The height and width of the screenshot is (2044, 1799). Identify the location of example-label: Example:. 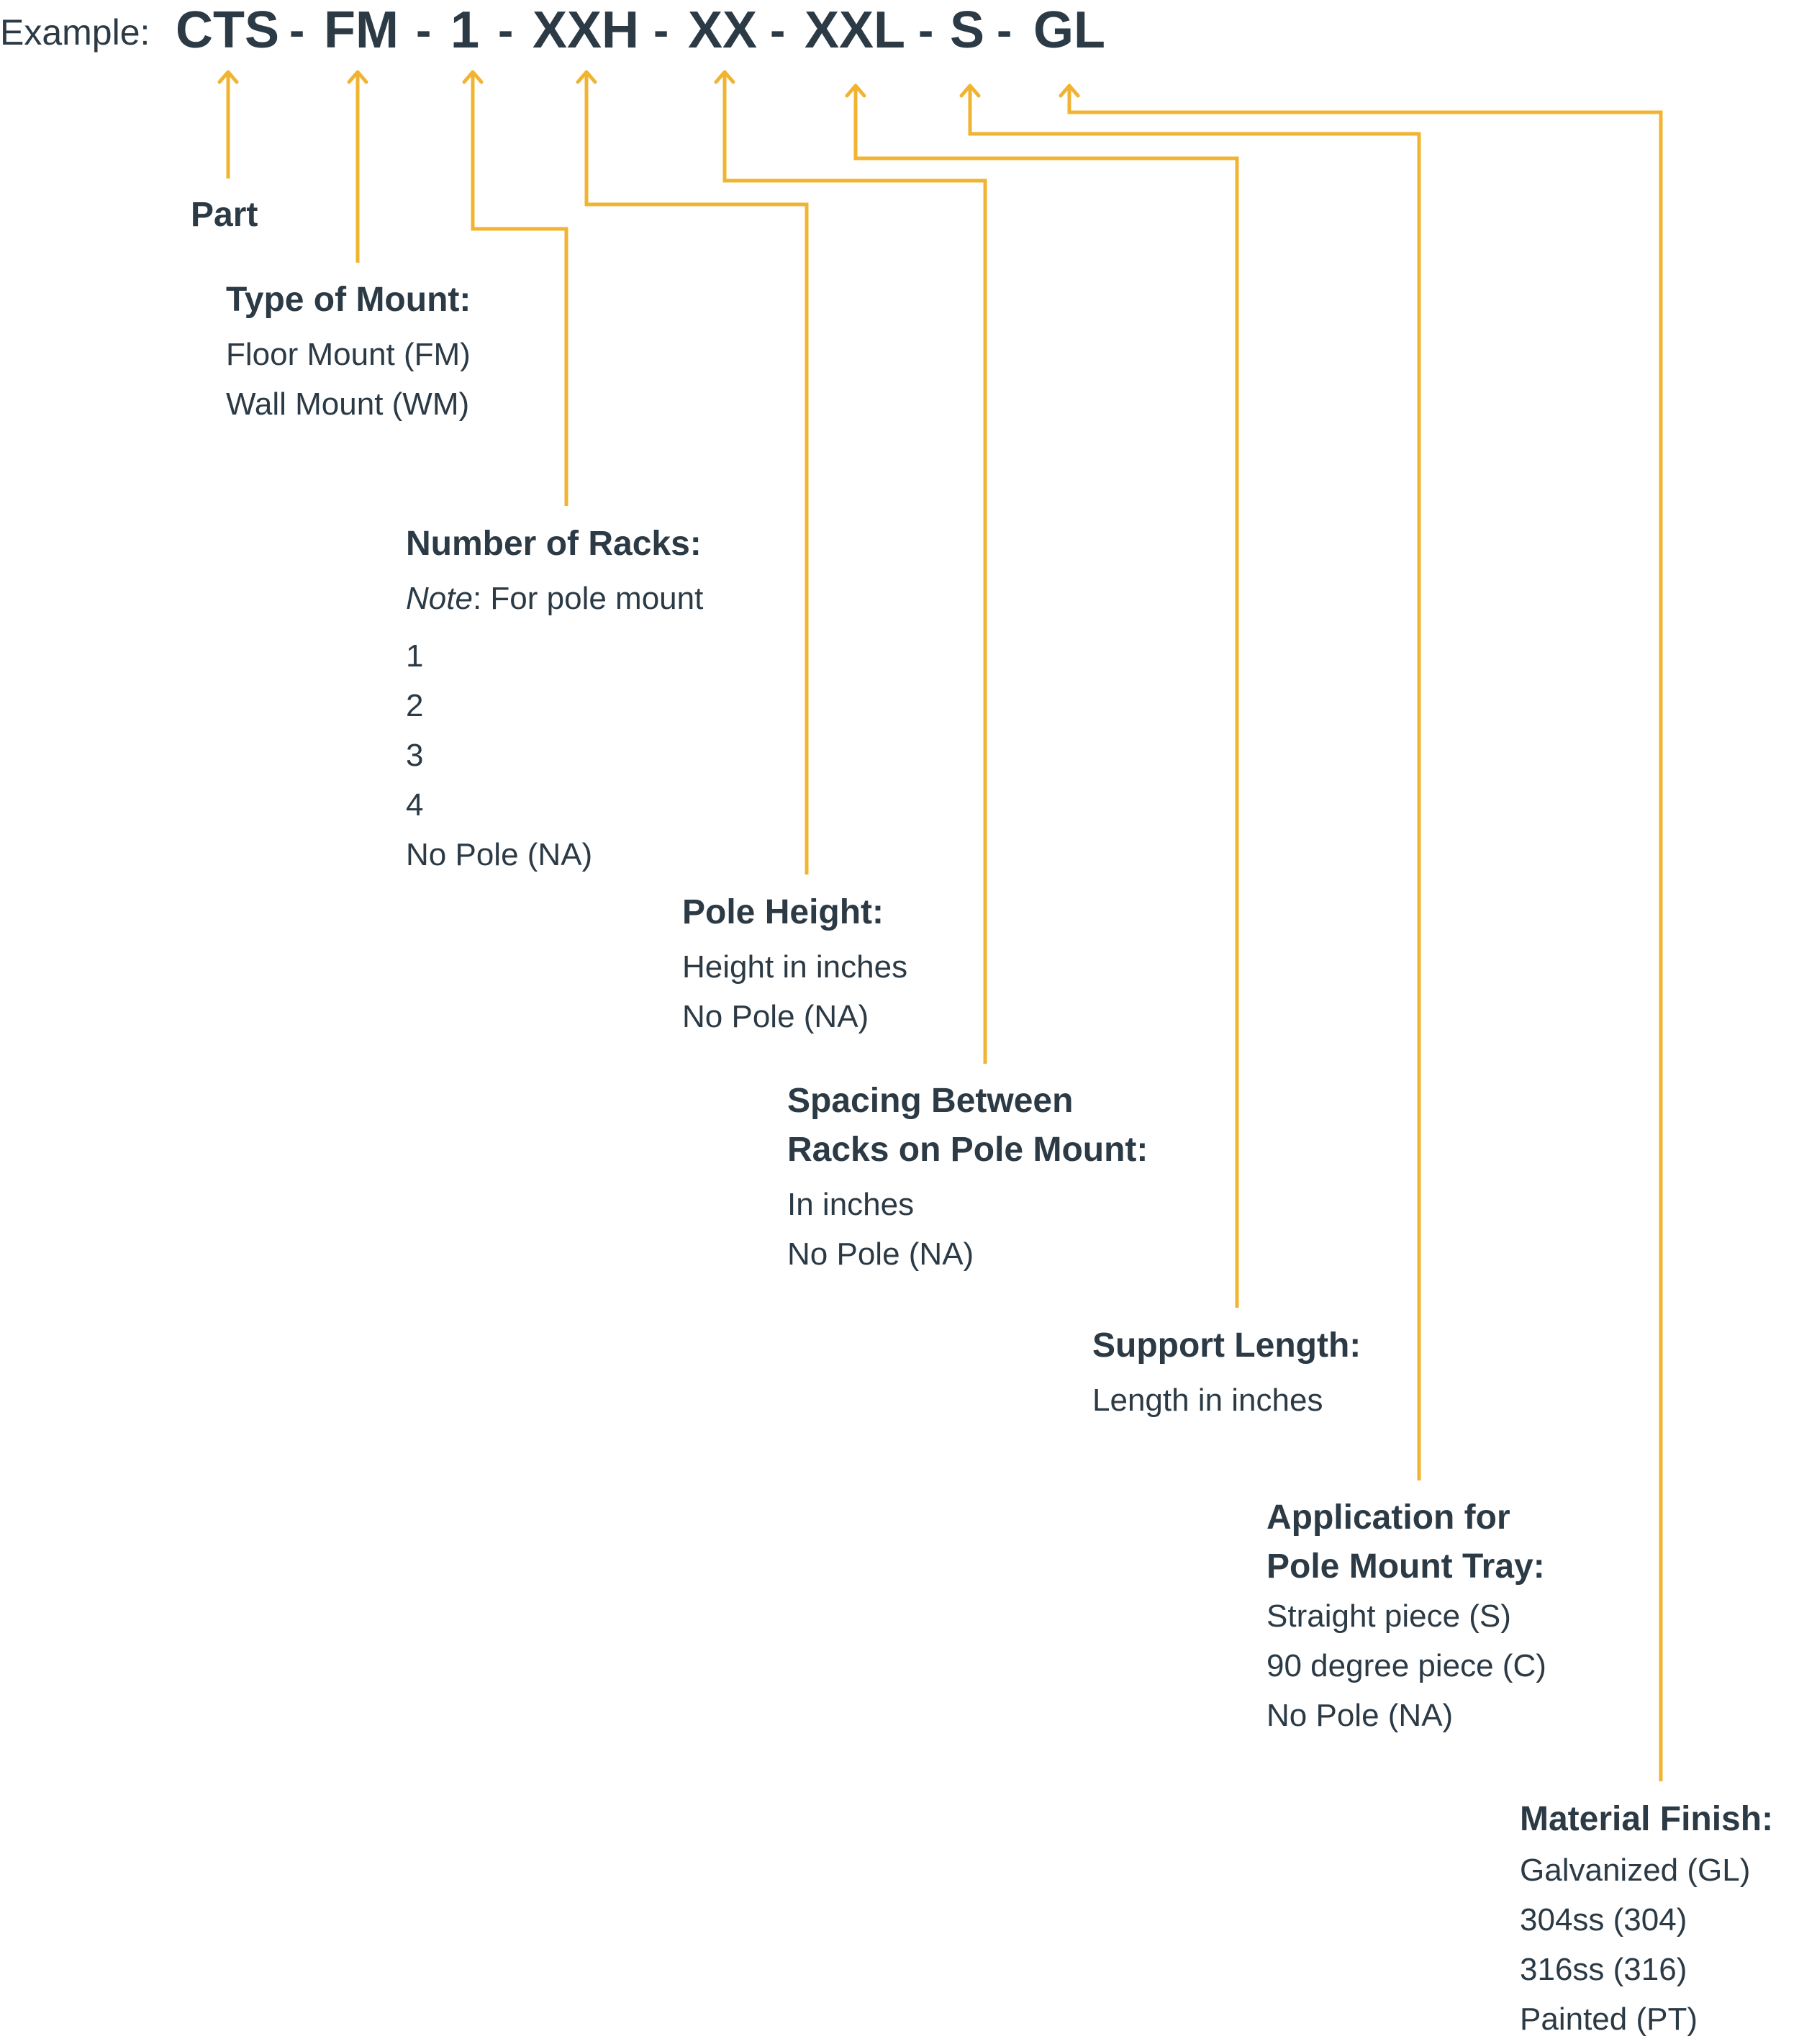
(75, 33).